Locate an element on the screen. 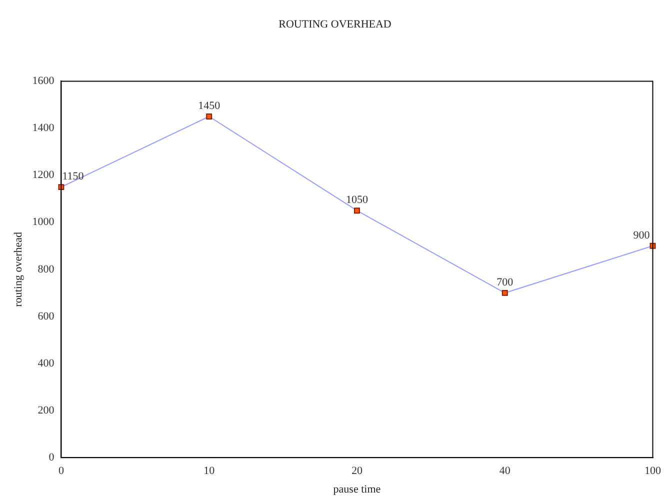  data-label: 900 is located at coordinates (641, 235).